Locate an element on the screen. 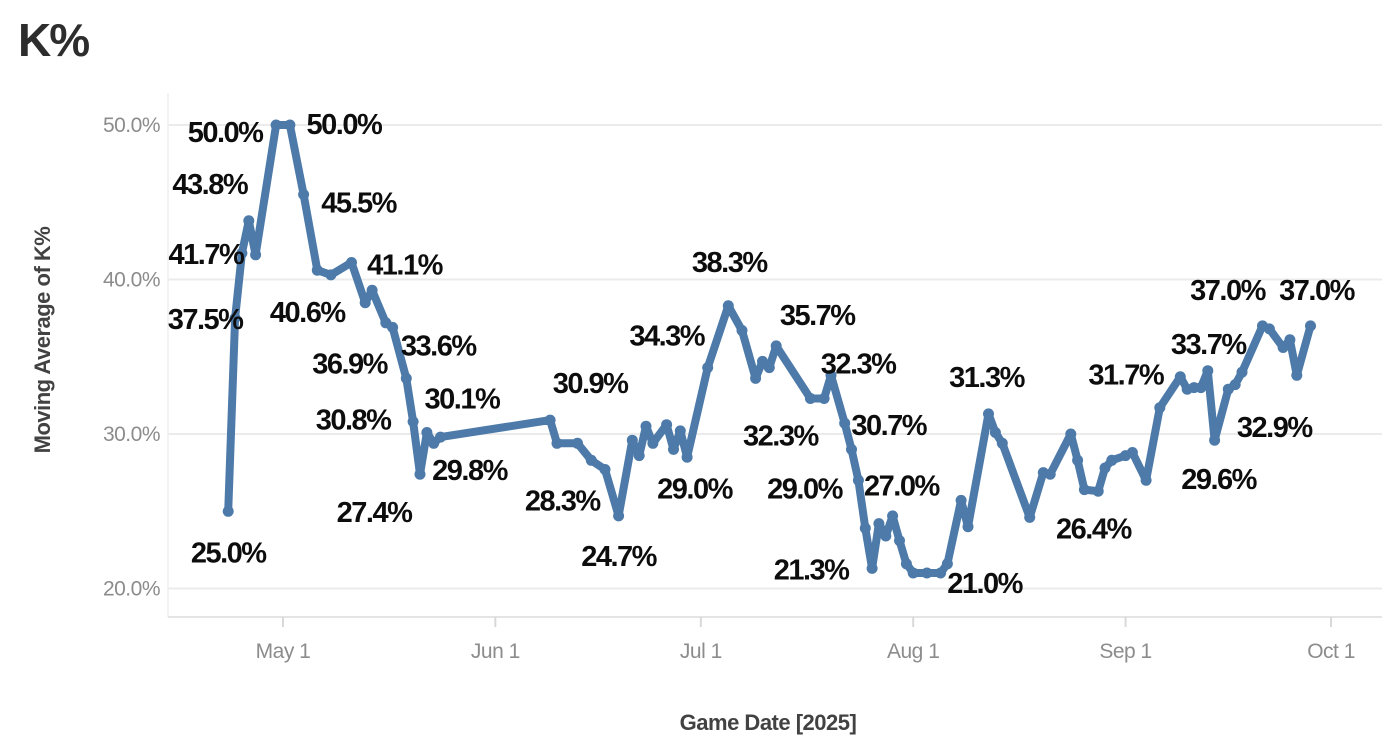 This screenshot has width=1392, height=744. data-point-label: 50.0% is located at coordinates (226, 133).